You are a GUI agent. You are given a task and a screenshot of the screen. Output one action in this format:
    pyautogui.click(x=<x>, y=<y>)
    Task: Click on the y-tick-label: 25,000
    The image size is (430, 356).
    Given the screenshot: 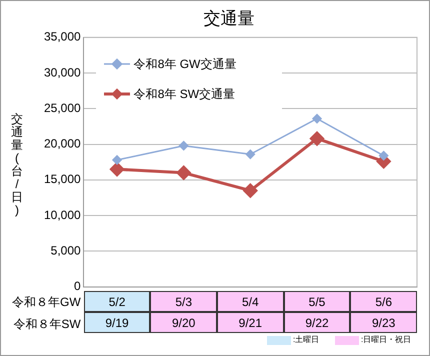 What is the action you would take?
    pyautogui.click(x=63, y=107)
    